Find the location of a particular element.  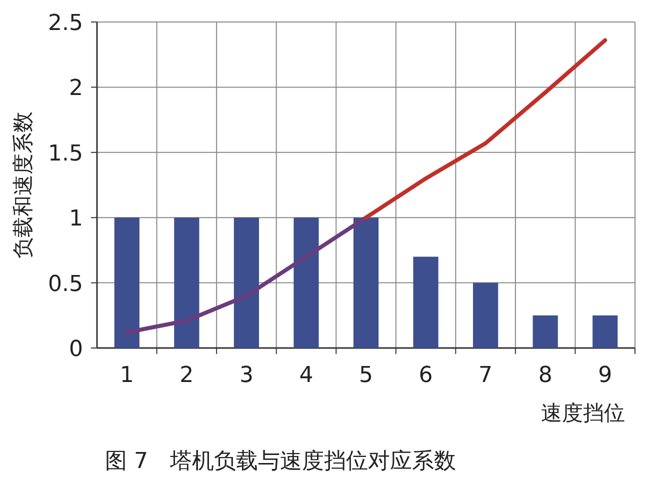

y-tick-label: 1 is located at coordinates (76, 219).